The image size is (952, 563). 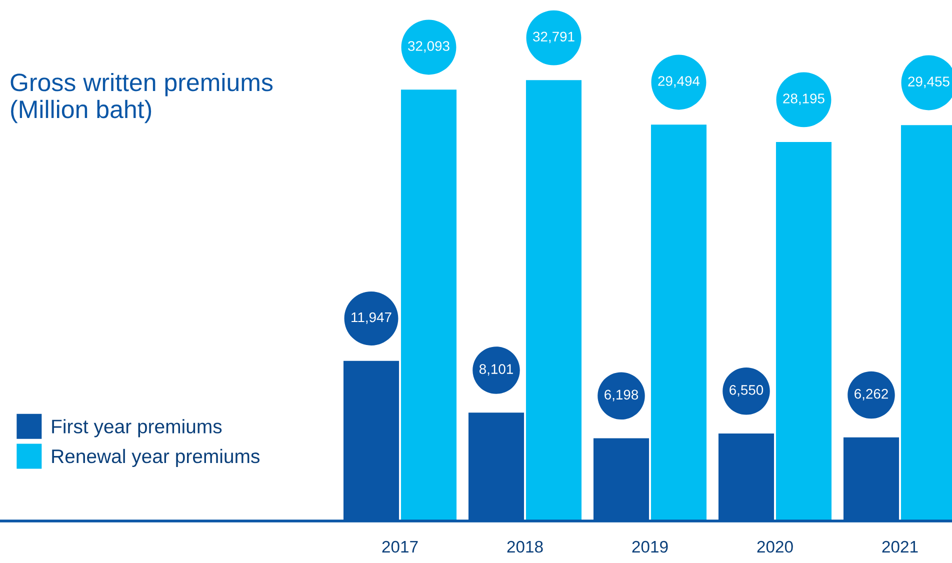 What do you see at coordinates (400, 546) in the screenshot?
I see `x-tick-label: 2017` at bounding box center [400, 546].